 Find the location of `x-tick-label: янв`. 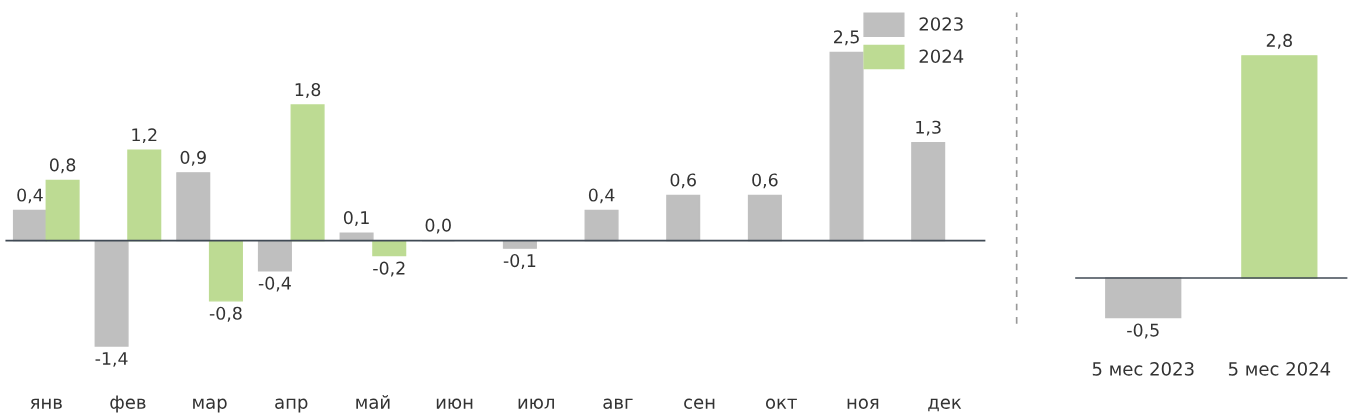

x-tick-label: янв is located at coordinates (46, 403).